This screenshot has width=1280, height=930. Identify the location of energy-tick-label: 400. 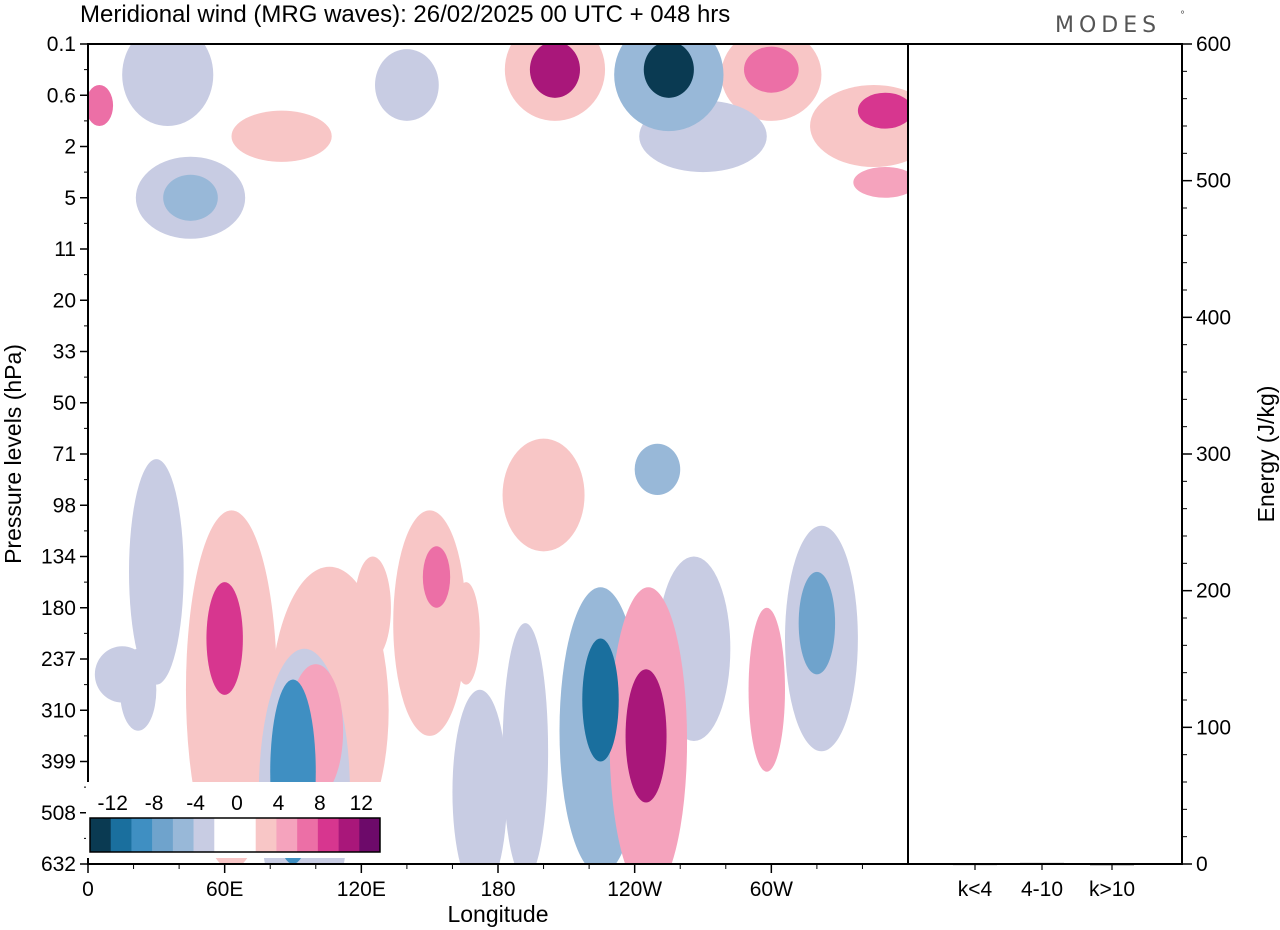
(1213, 317).